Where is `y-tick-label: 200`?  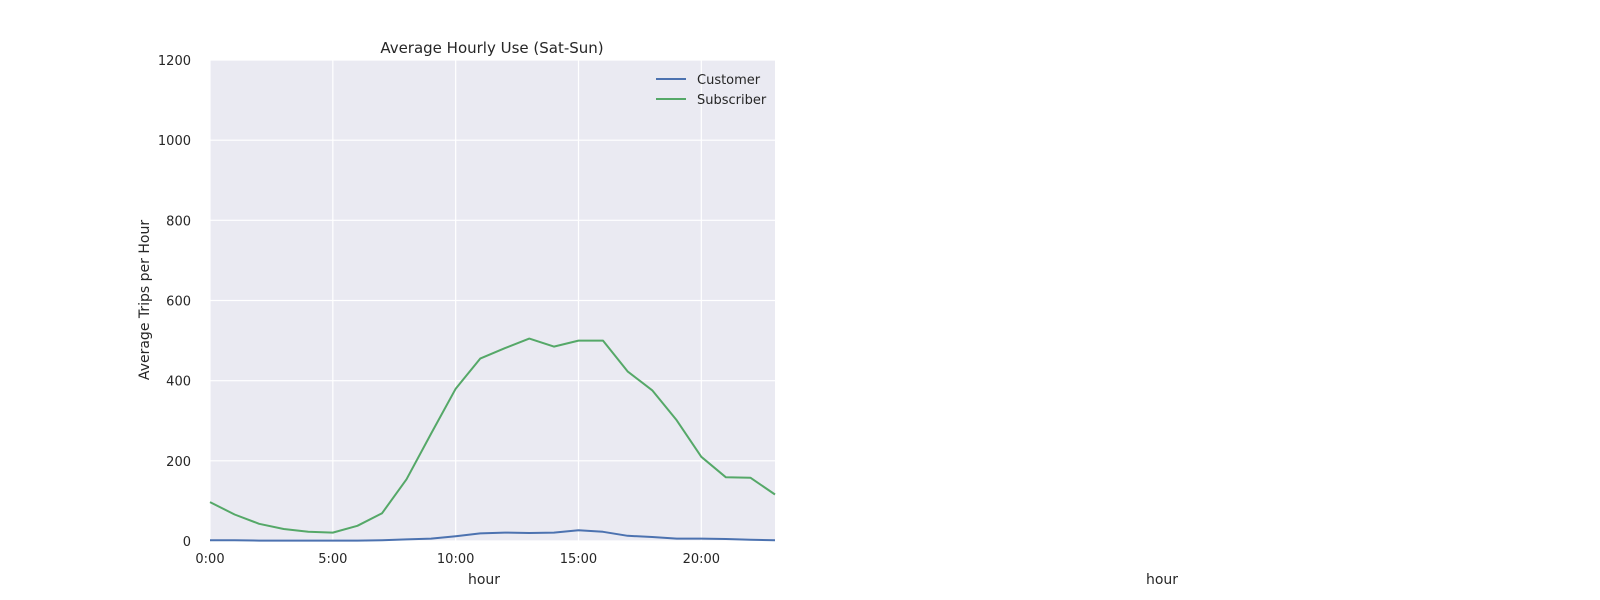 y-tick-label: 200 is located at coordinates (178, 462).